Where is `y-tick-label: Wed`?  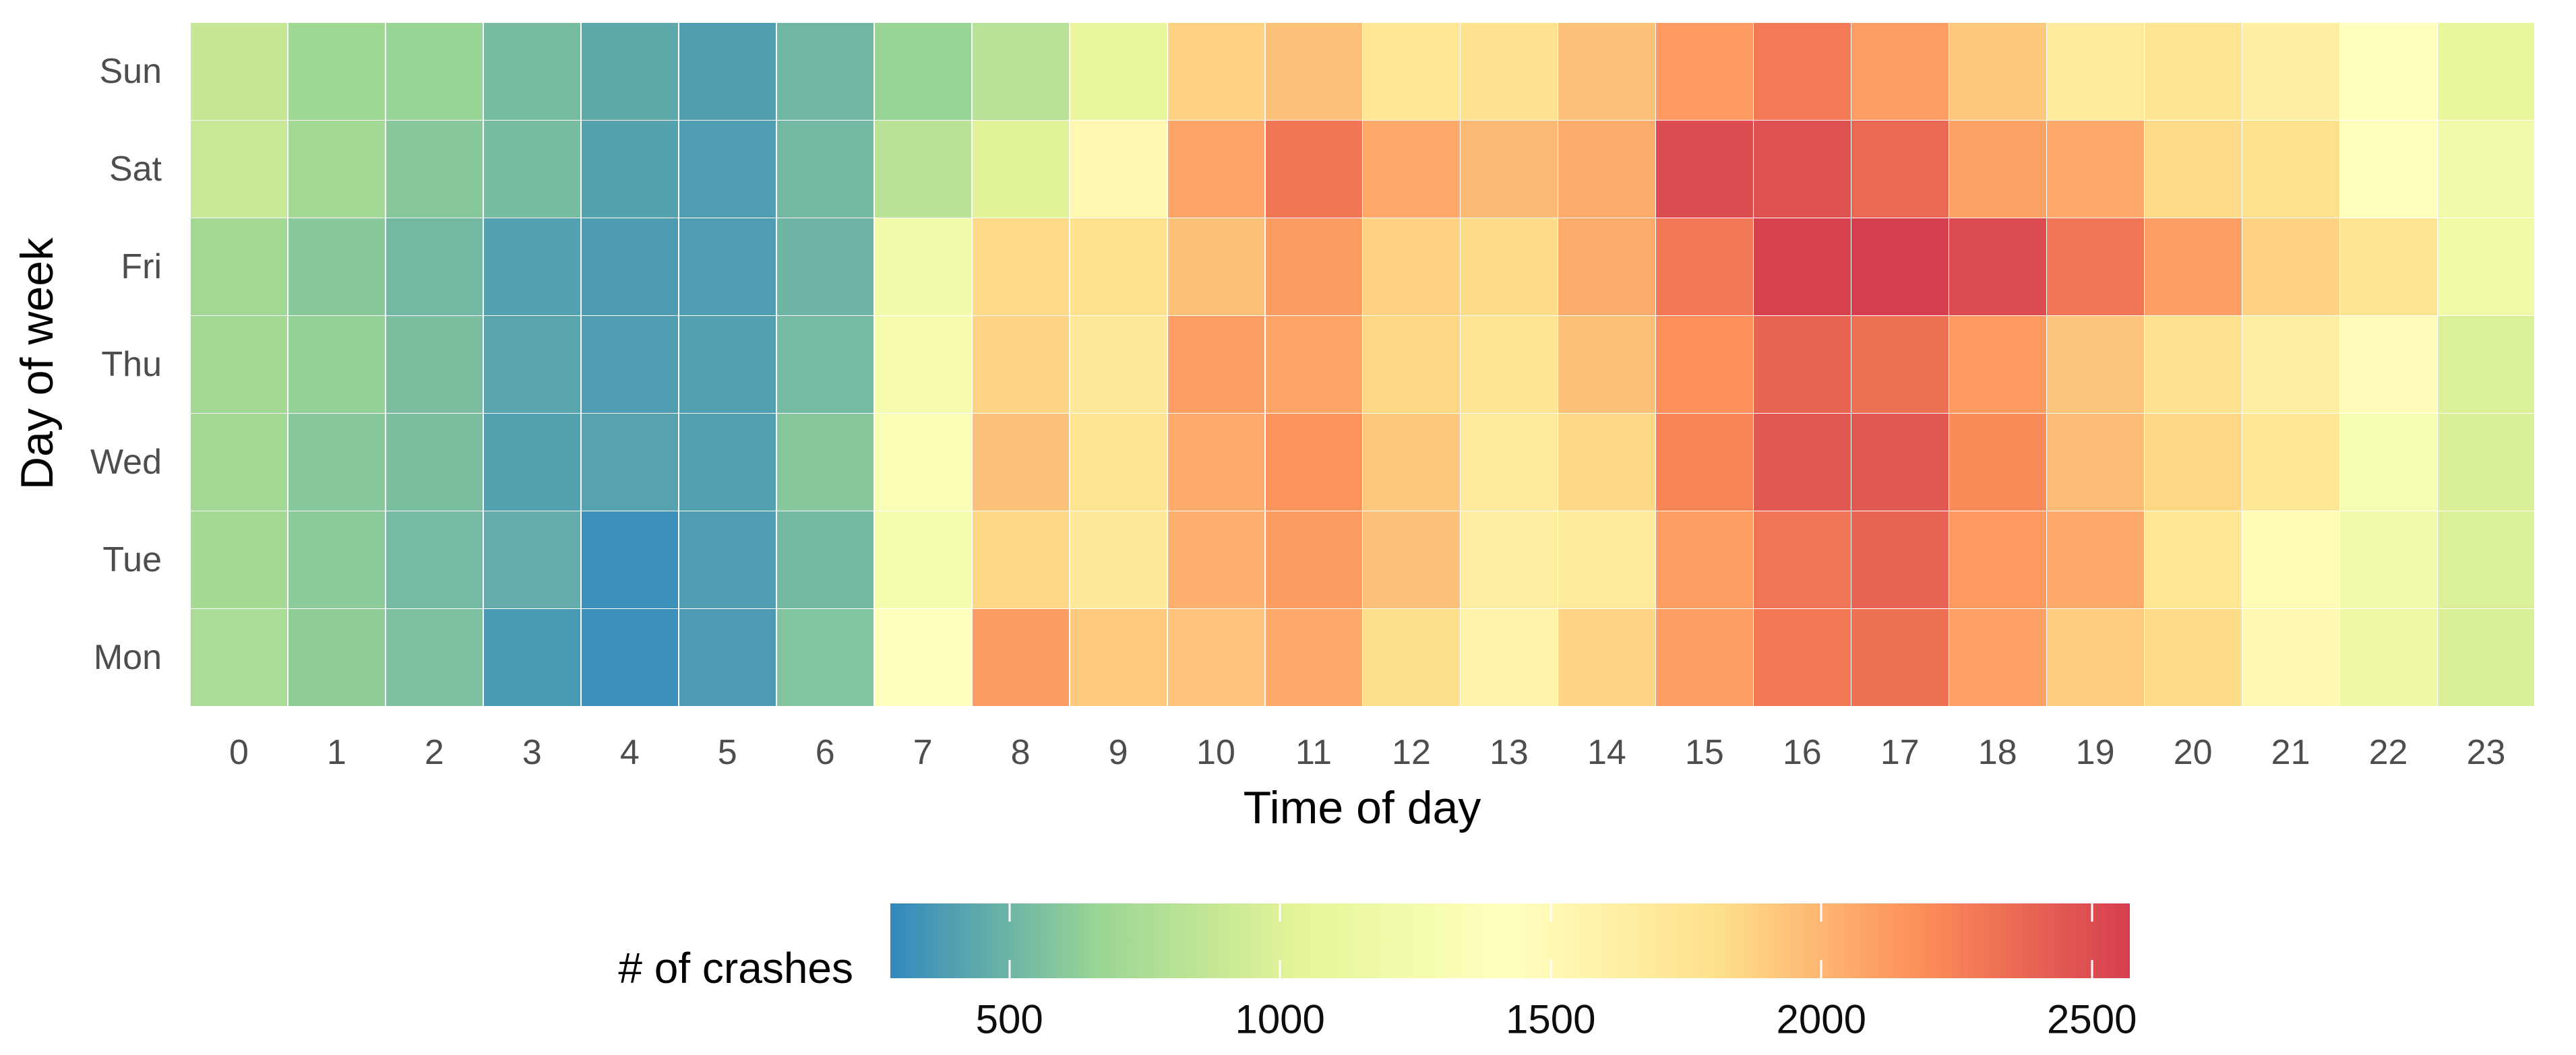 y-tick-label: Wed is located at coordinates (126, 462).